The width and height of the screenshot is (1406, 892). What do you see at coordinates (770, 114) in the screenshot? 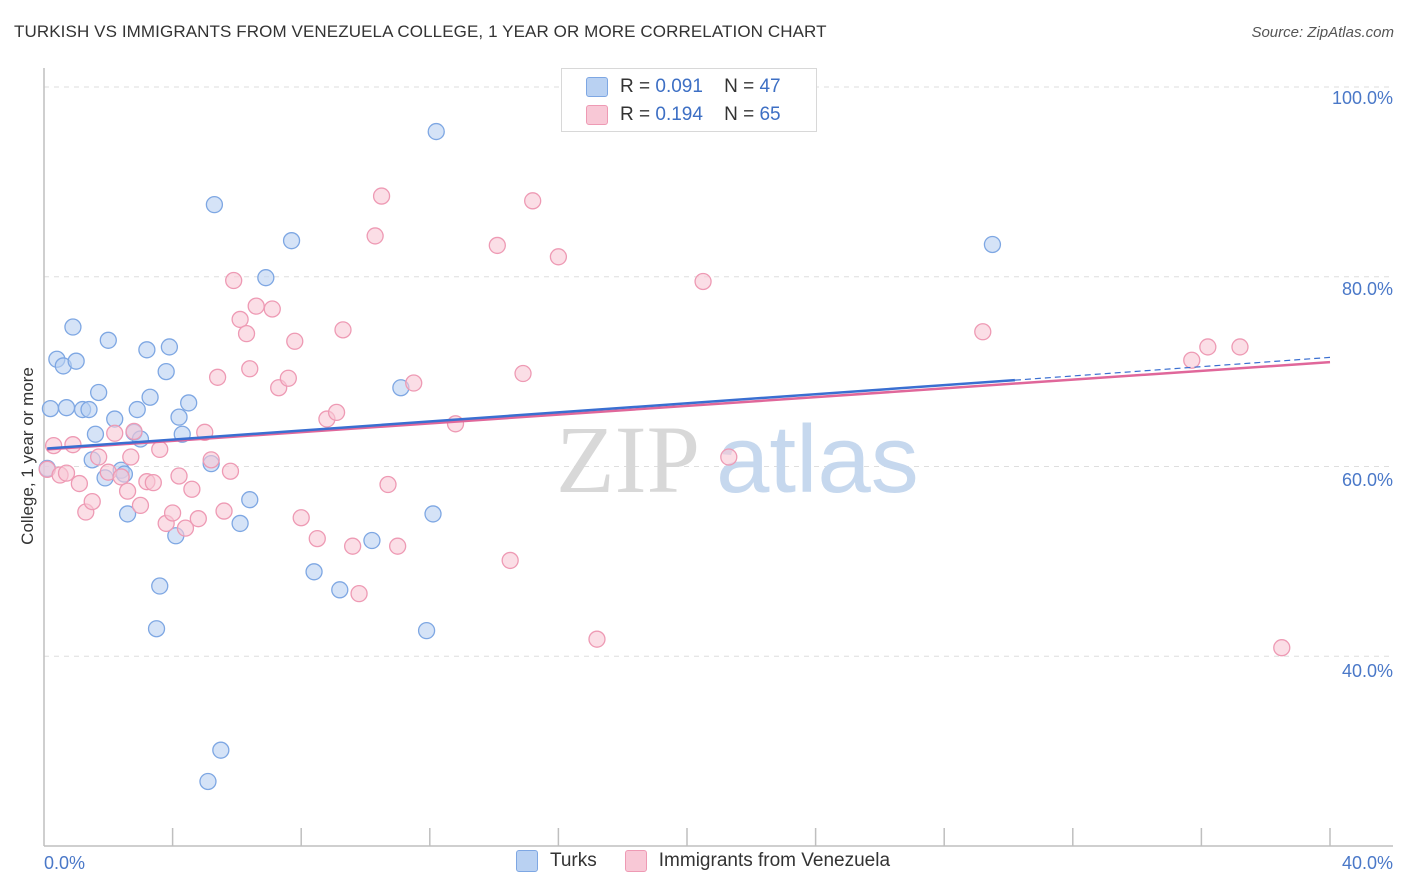
I see `legend-n-value: 65` at bounding box center [770, 114].